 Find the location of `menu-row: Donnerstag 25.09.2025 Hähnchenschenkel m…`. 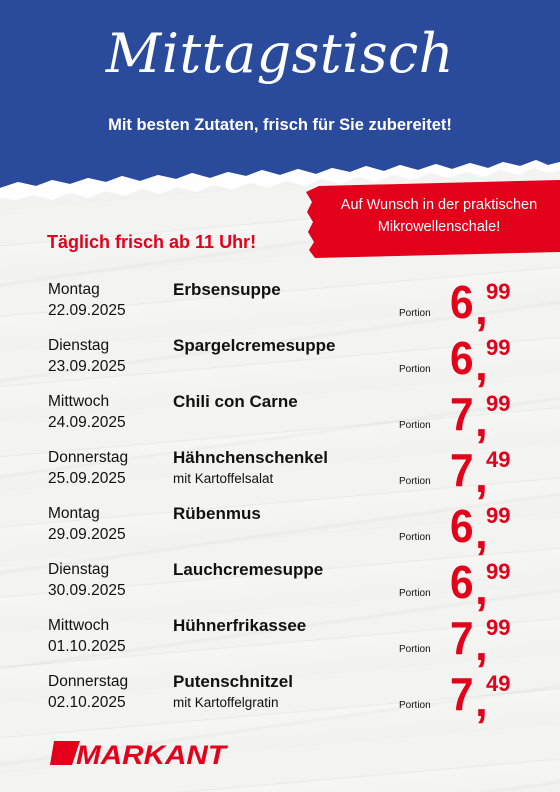

menu-row: Donnerstag 25.09.2025 Hähnchenschenkel m… is located at coordinates (280, 475).